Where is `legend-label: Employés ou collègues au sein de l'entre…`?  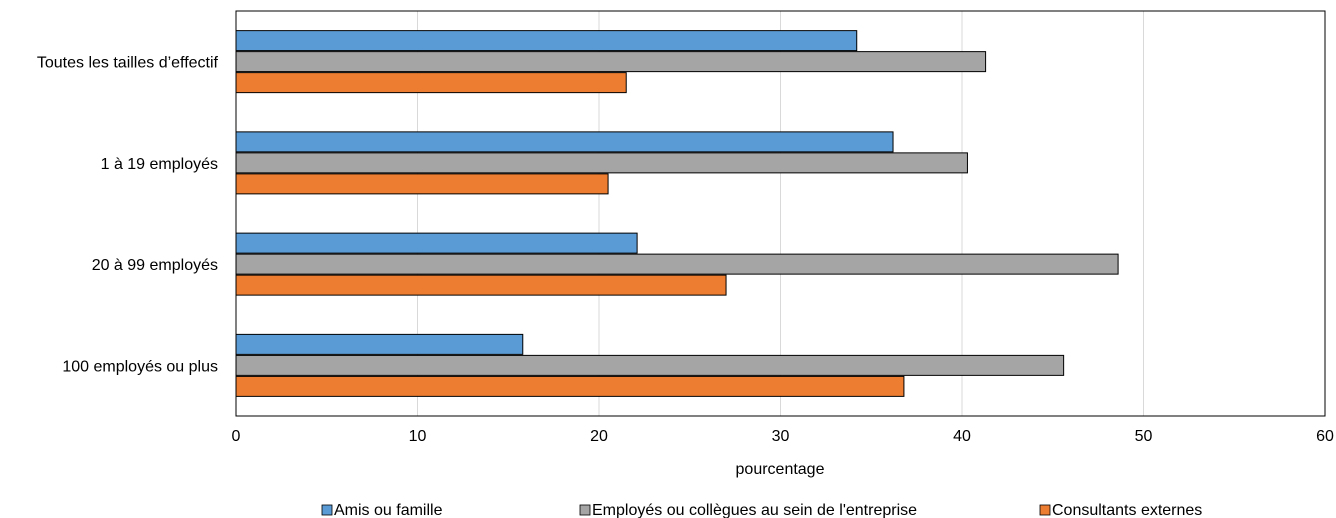 legend-label: Employés ou collègues au sein de l'entre… is located at coordinates (754, 510).